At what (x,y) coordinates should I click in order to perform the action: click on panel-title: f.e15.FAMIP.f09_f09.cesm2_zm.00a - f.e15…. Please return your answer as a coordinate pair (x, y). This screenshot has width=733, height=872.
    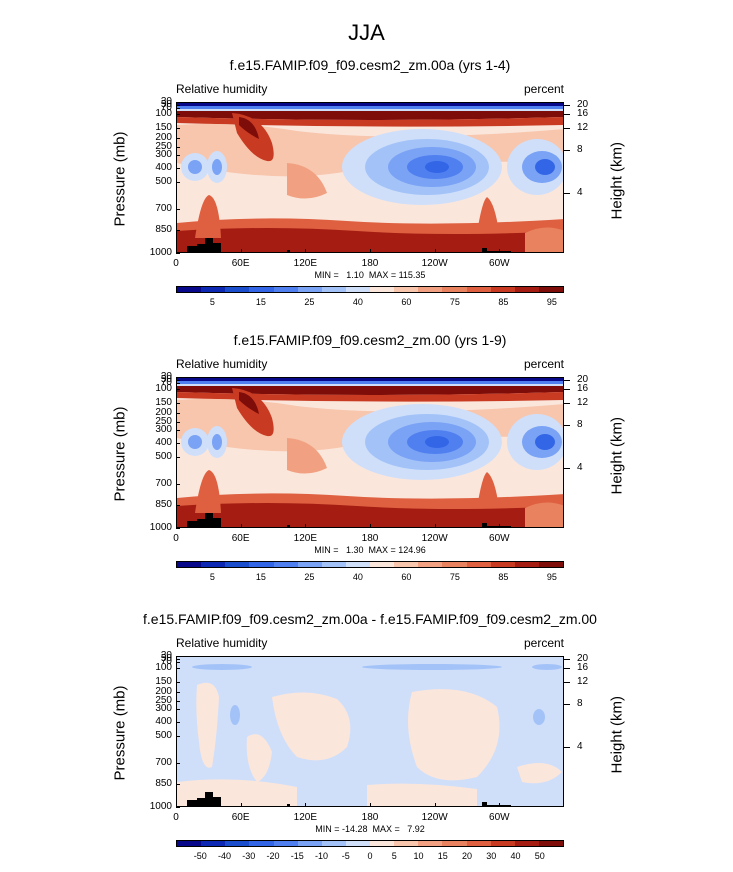
    Looking at the image, I should click on (370, 619).